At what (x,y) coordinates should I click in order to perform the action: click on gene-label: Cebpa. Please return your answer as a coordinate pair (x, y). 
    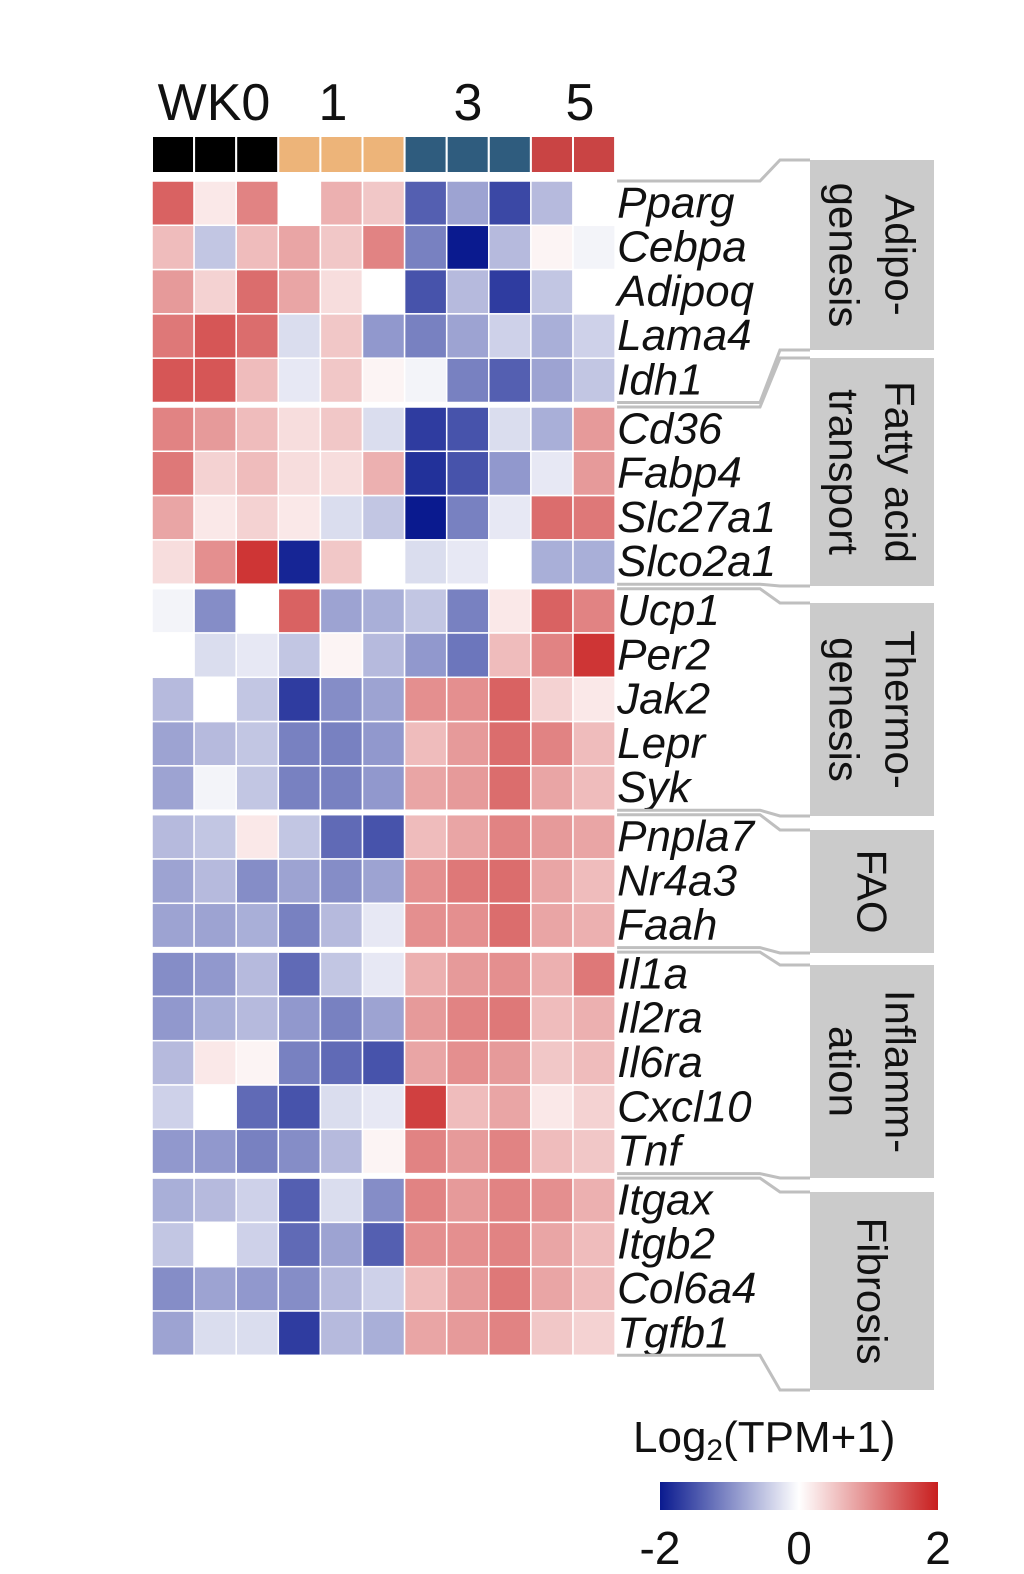
    Looking at the image, I should click on (682, 247).